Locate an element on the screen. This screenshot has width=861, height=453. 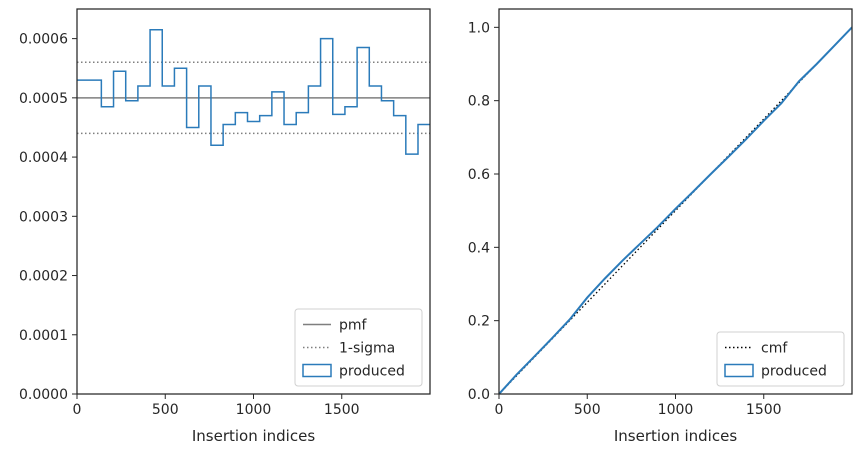
produced-step-series is located at coordinates (253, 91).